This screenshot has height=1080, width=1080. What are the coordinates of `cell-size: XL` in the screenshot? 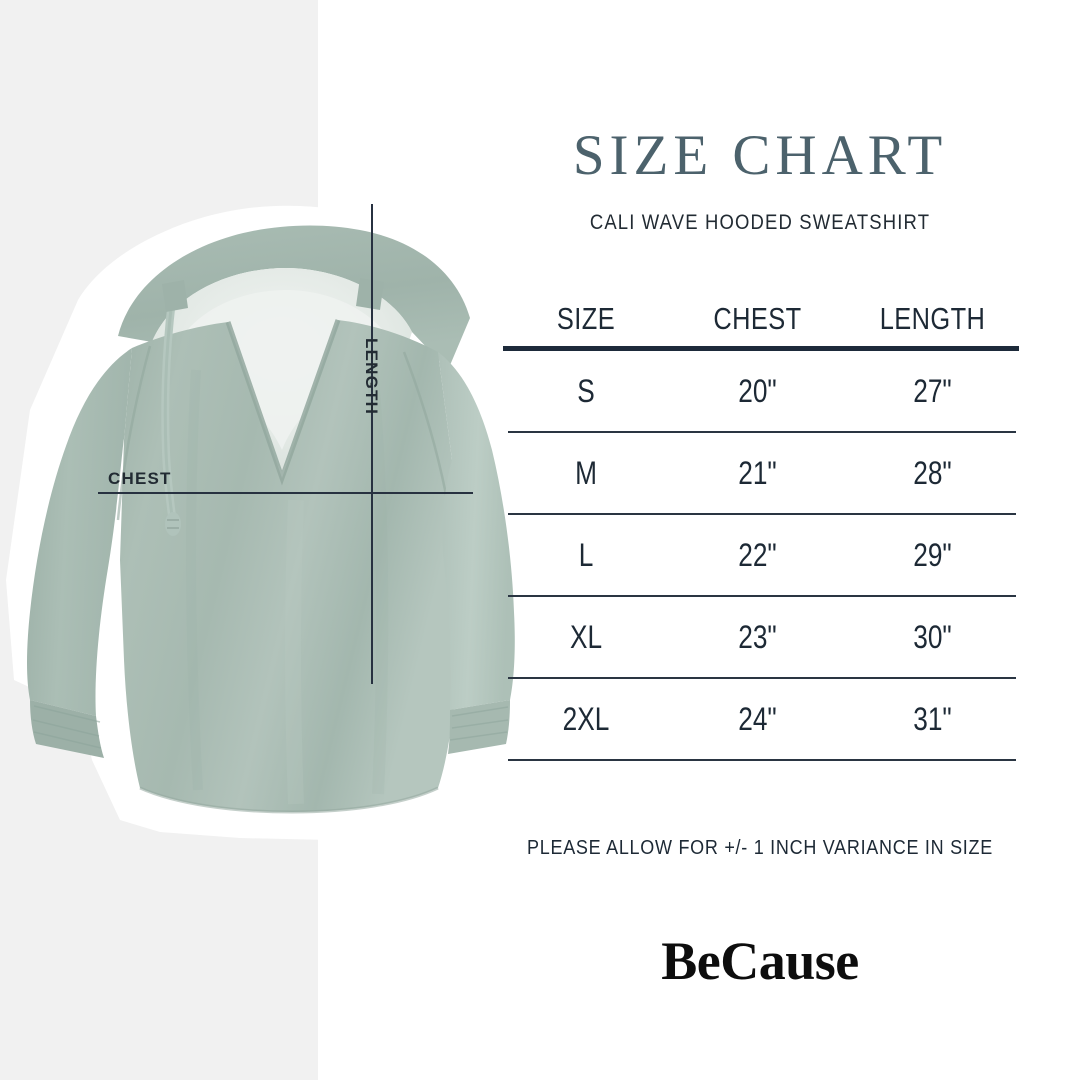 It's located at (586, 637).